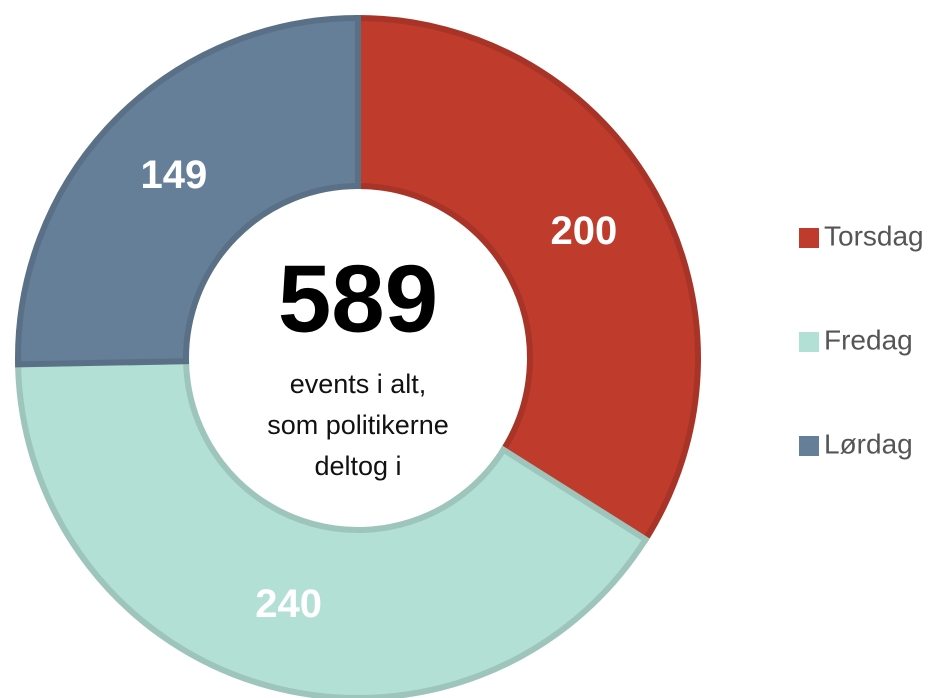 Image resolution: width=946 pixels, height=698 pixels. What do you see at coordinates (173, 175) in the screenshot?
I see `data-label: 149` at bounding box center [173, 175].